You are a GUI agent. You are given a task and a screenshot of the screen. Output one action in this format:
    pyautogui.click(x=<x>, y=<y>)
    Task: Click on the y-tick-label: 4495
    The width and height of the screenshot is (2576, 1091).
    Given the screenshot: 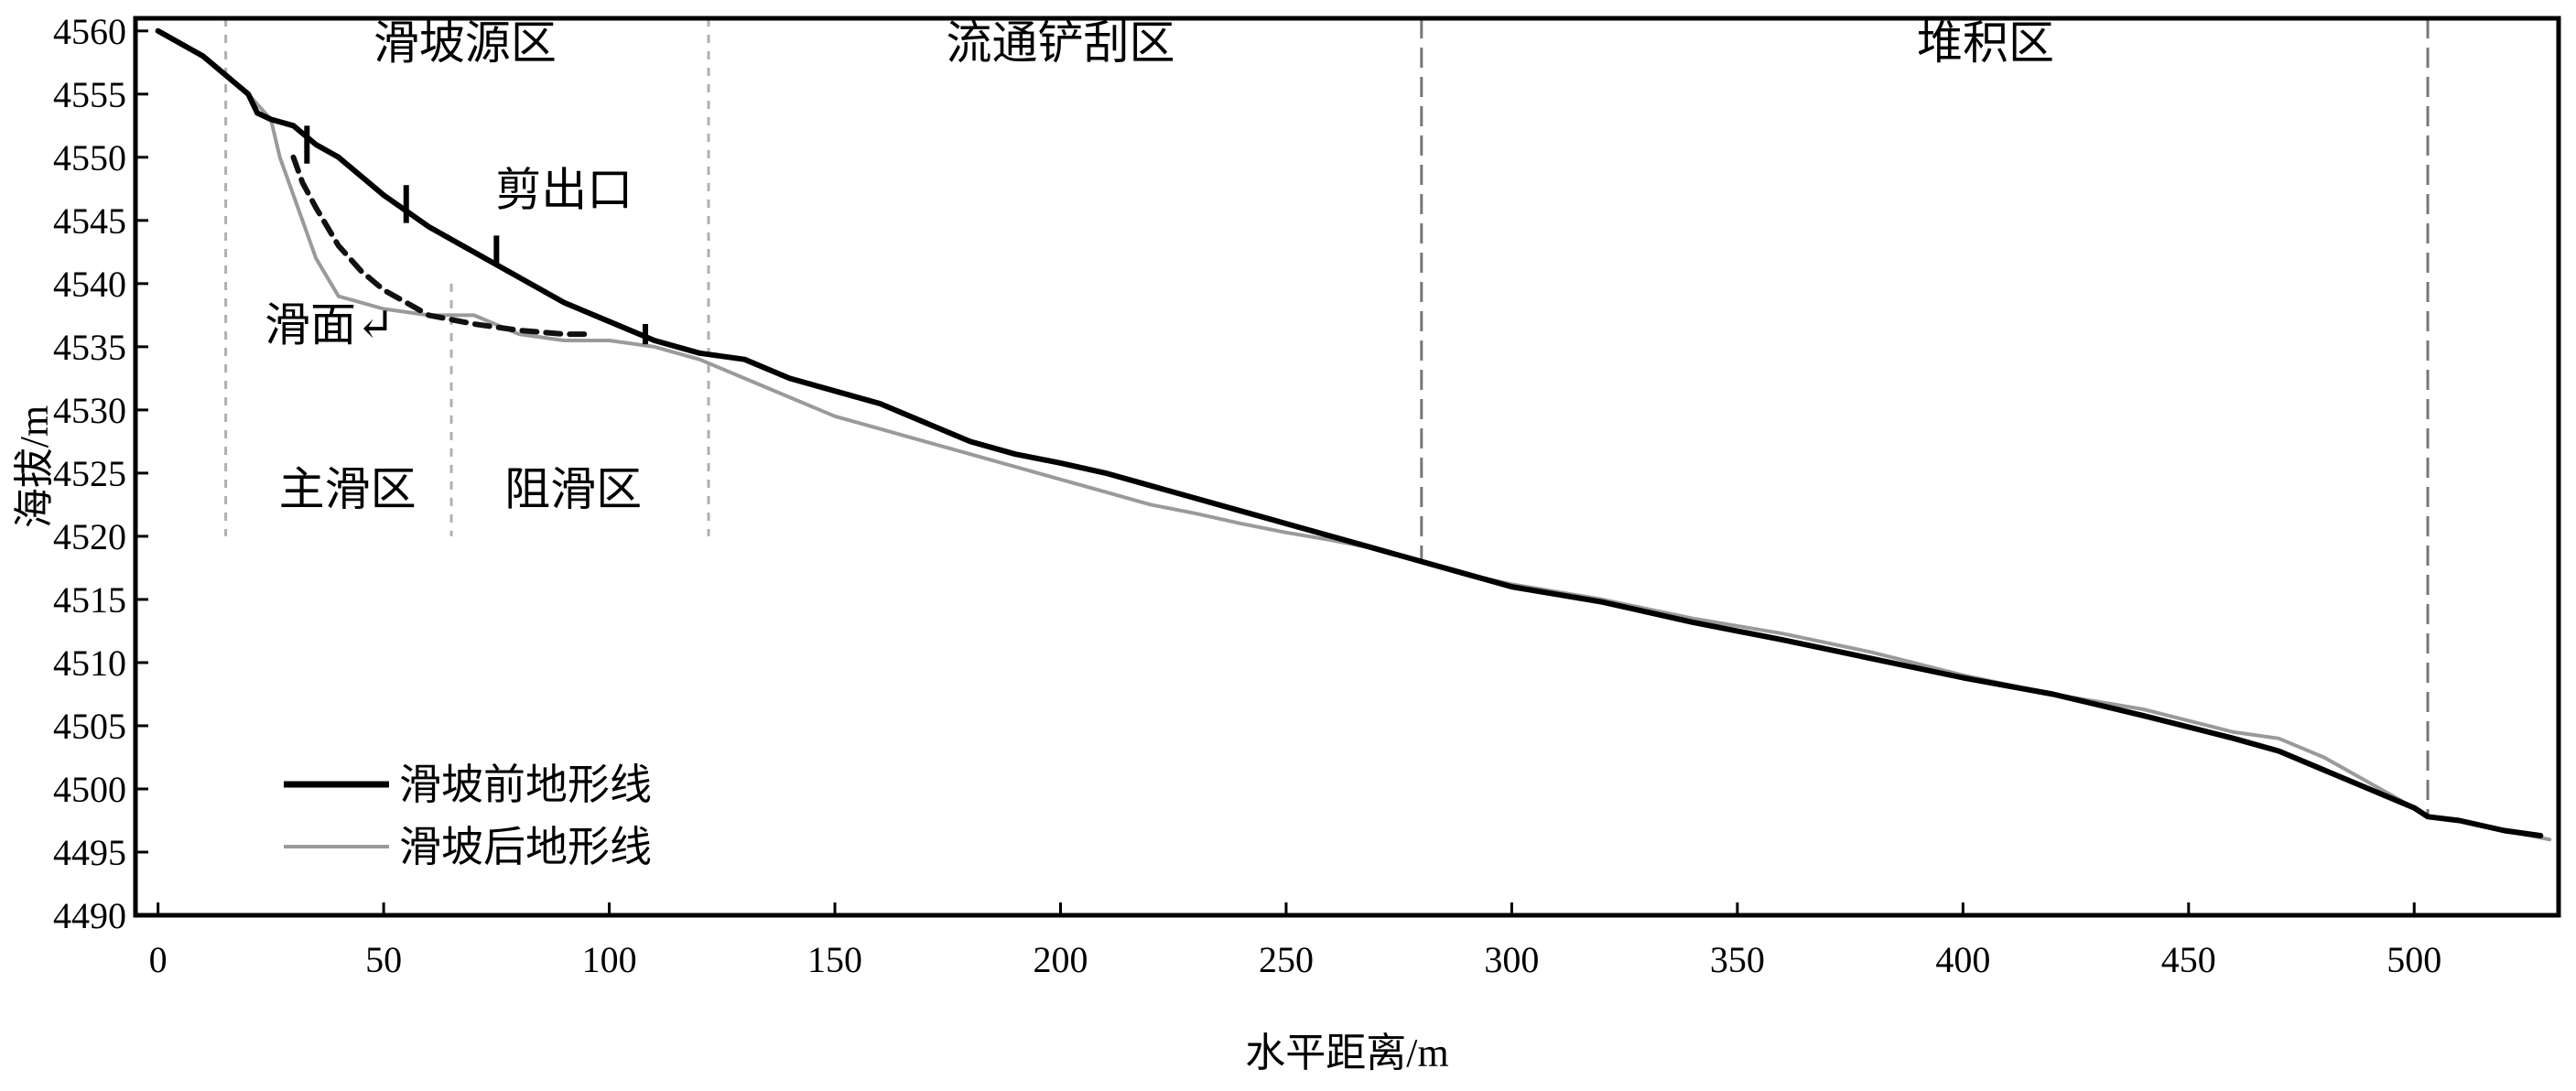 What is the action you would take?
    pyautogui.click(x=90, y=853)
    